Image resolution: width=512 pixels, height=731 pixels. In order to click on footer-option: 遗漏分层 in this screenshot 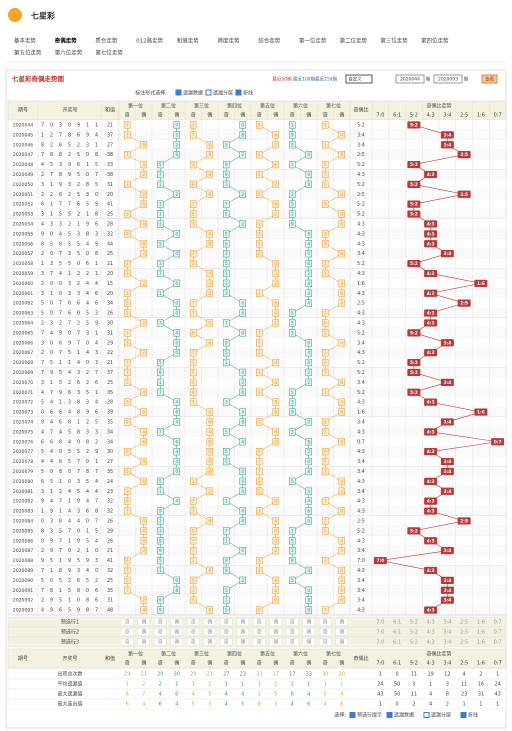, I will do `click(441, 715)`.